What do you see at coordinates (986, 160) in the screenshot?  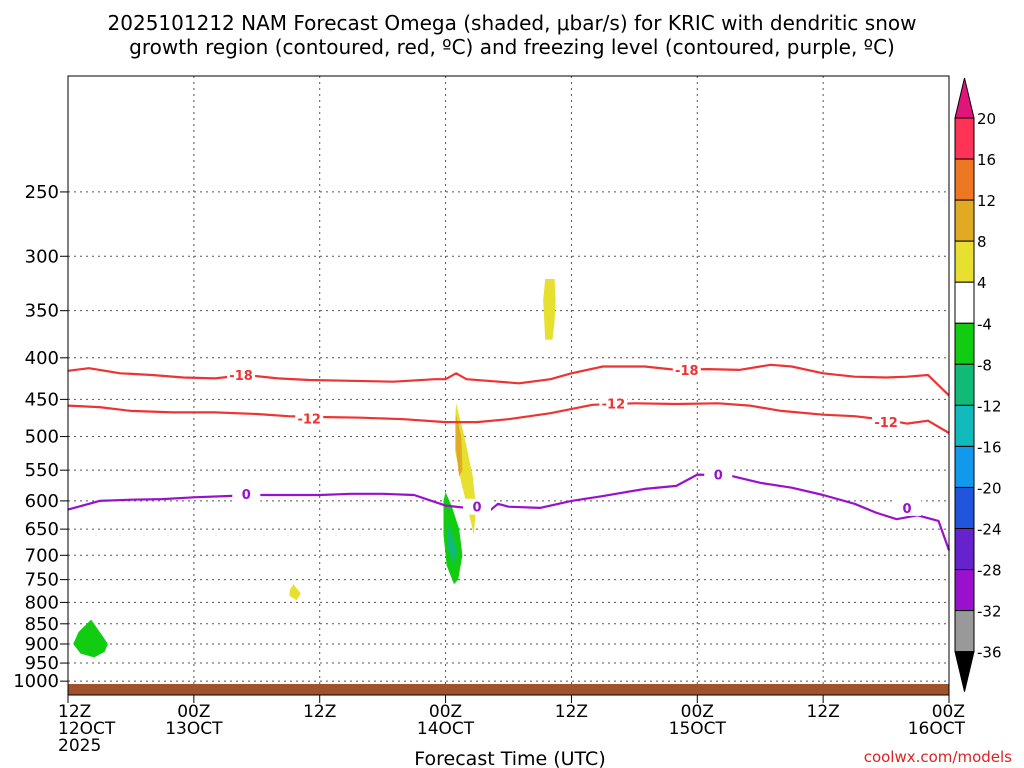 I see `colorbar-label: 16` at bounding box center [986, 160].